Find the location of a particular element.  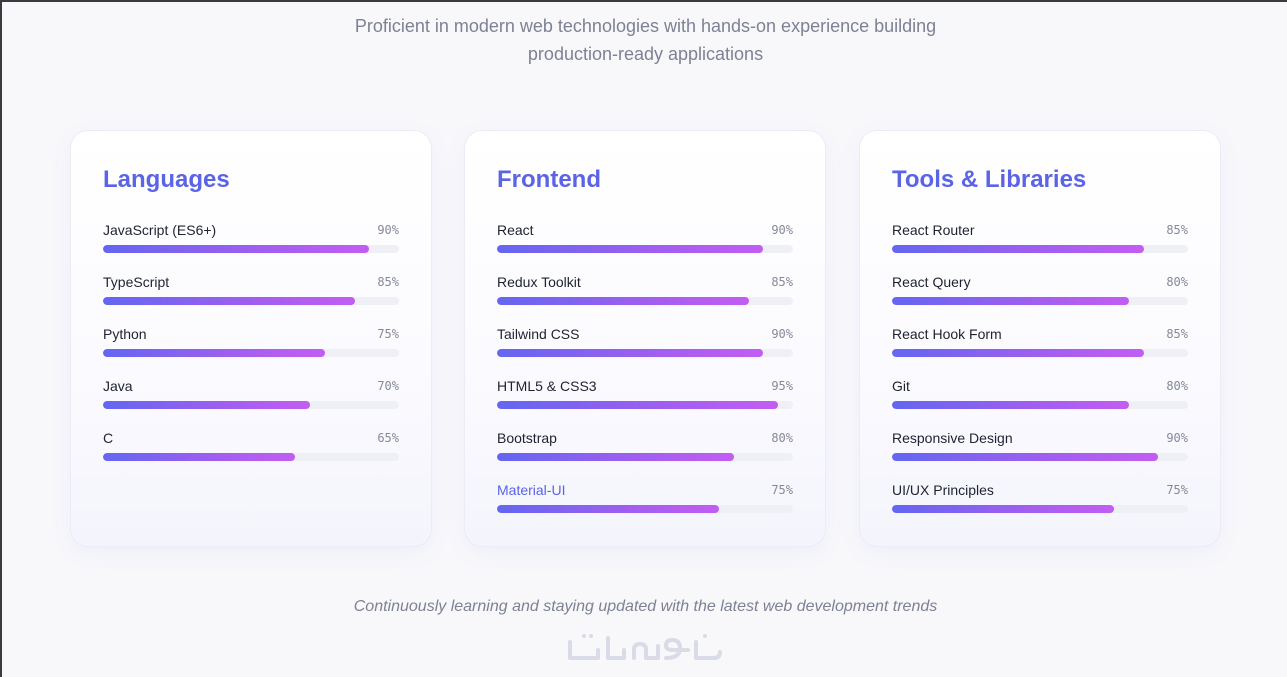

skill-name: Redux Toolkit is located at coordinates (539, 282).